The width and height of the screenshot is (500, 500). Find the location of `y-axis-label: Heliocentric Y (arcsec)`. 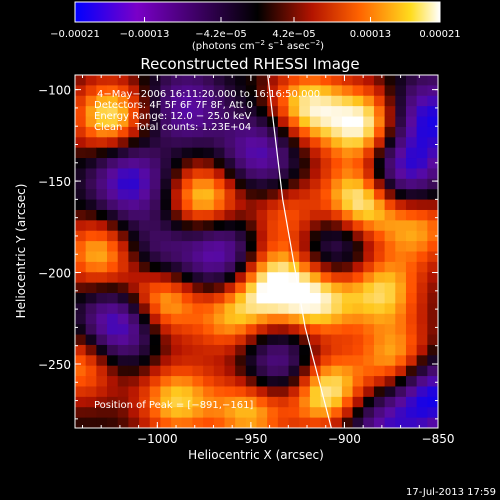

y-axis-label: Heliocentric Y (arcsec) is located at coordinates (21, 251).